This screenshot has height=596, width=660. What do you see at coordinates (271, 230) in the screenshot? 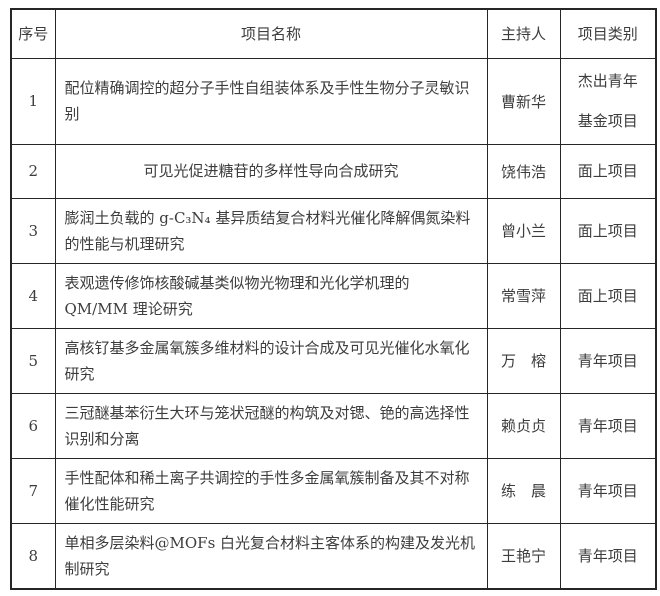
I see `project-name: 膨润土负载的 g-C₃N₄ 基异质结复合材料光催化降解偶氮染料的性能与机理研究` at bounding box center [271, 230].